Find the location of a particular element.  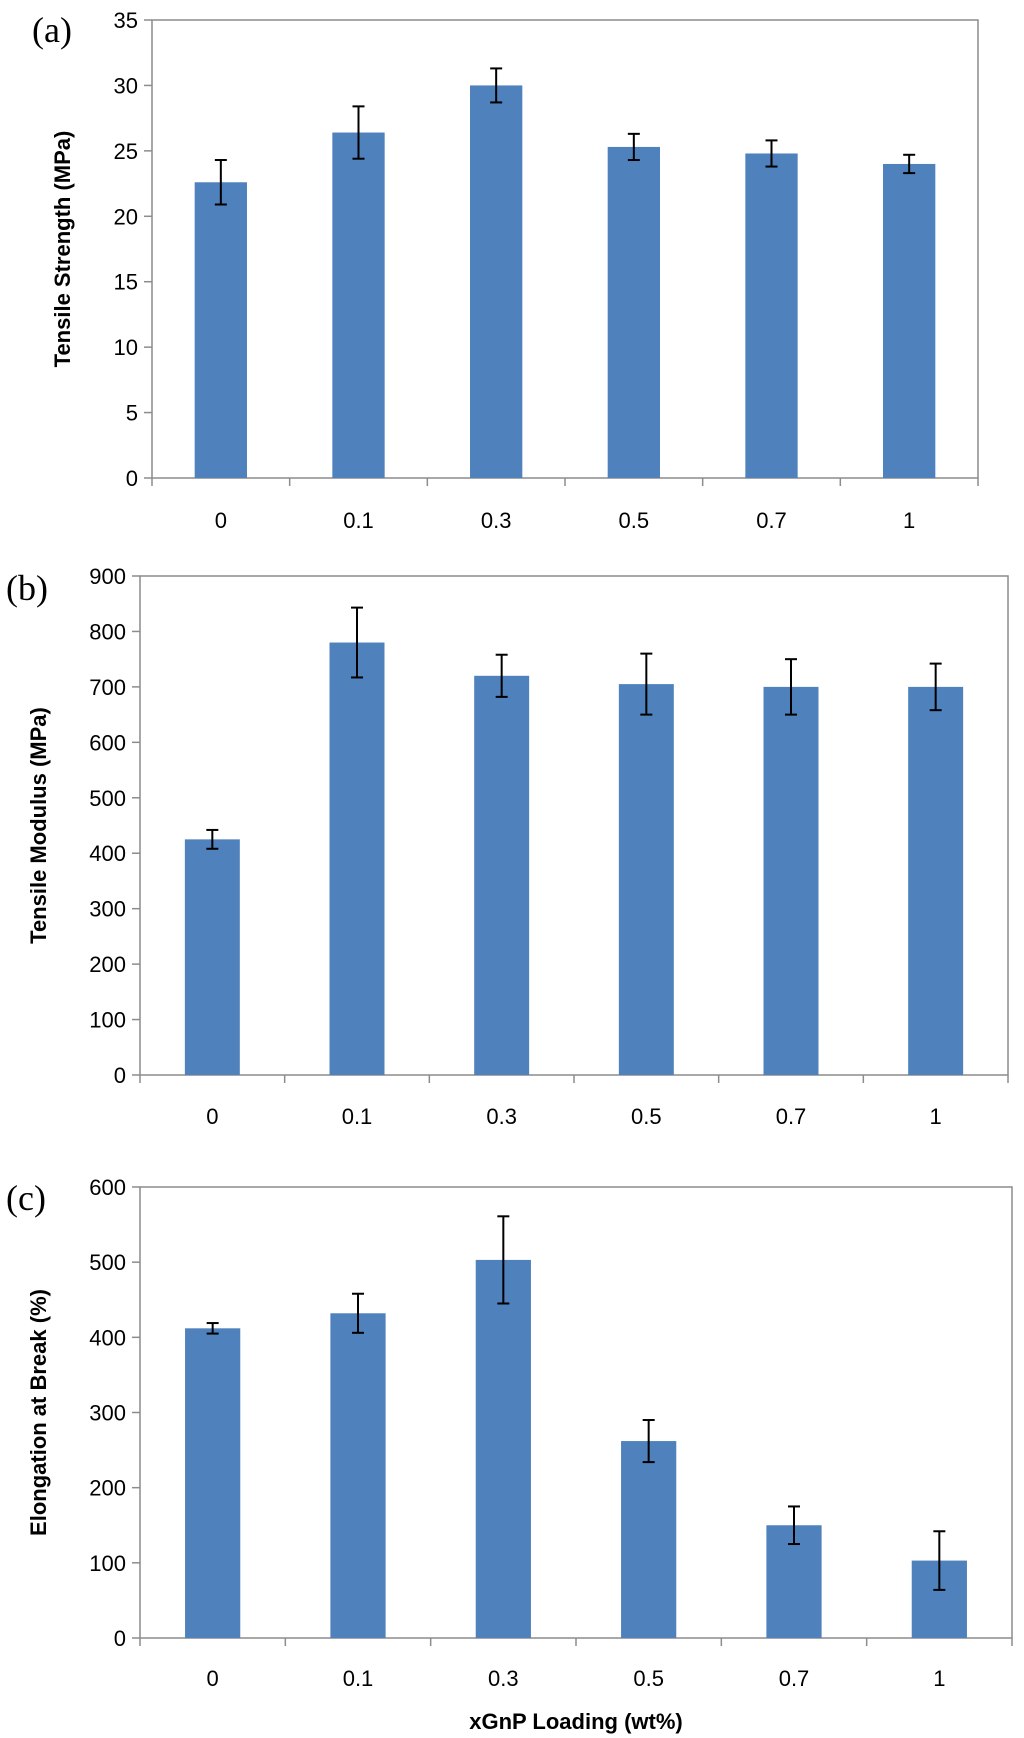

y-tick-label: 30 is located at coordinates (126, 85).